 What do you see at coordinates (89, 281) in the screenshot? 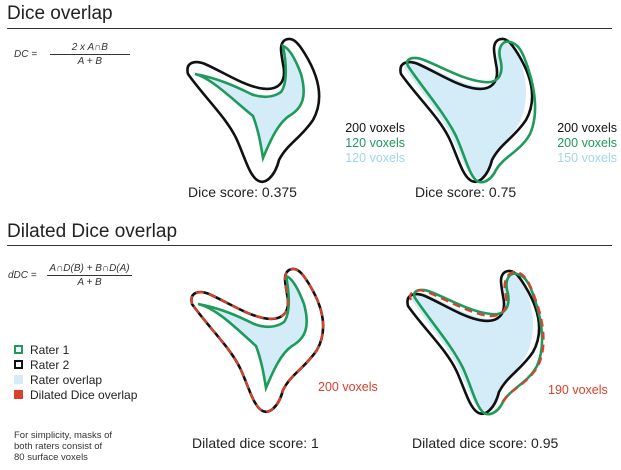
I see `dilated-formula-denominator: A + B` at bounding box center [89, 281].